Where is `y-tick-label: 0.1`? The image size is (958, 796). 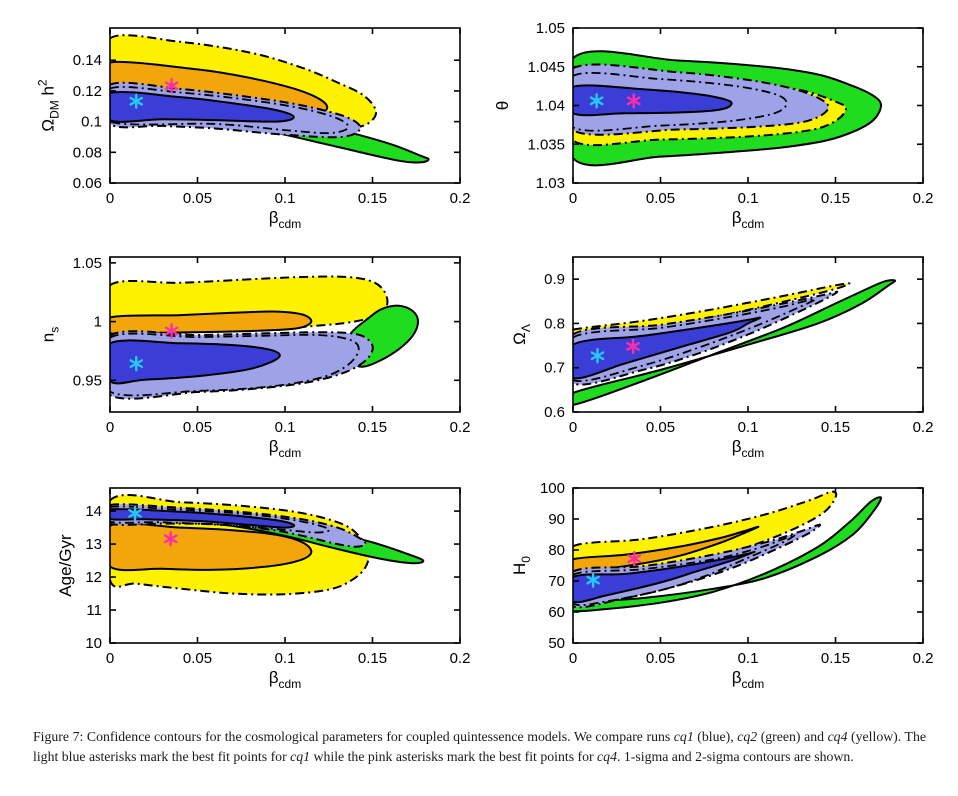
y-tick-label: 0.1 is located at coordinates (91, 122).